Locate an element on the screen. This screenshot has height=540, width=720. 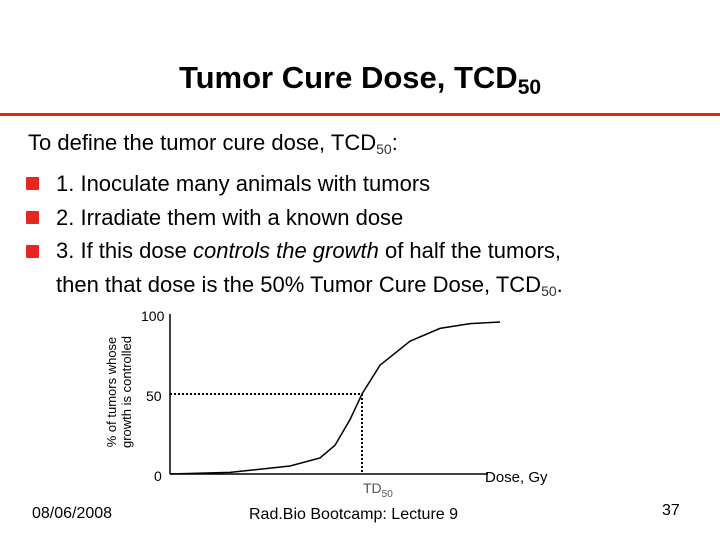
y-tick-label-100: 100 is located at coordinates (153, 316).